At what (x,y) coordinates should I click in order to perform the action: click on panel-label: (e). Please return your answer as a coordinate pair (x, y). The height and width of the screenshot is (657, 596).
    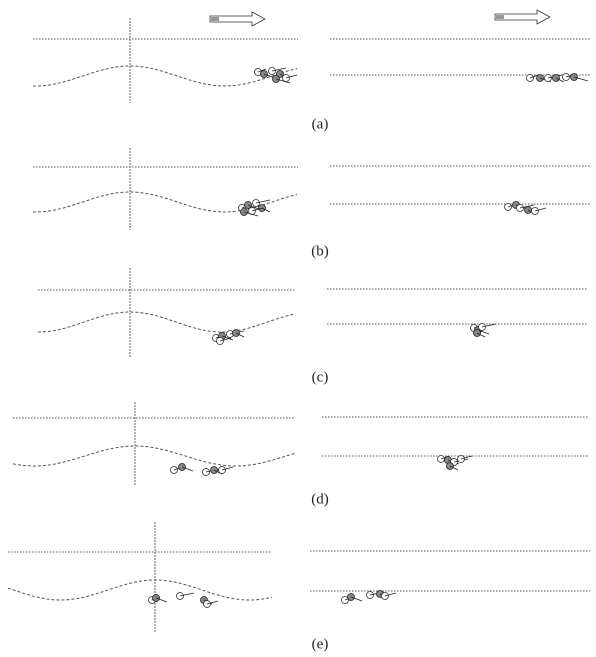
    Looking at the image, I should click on (320, 644).